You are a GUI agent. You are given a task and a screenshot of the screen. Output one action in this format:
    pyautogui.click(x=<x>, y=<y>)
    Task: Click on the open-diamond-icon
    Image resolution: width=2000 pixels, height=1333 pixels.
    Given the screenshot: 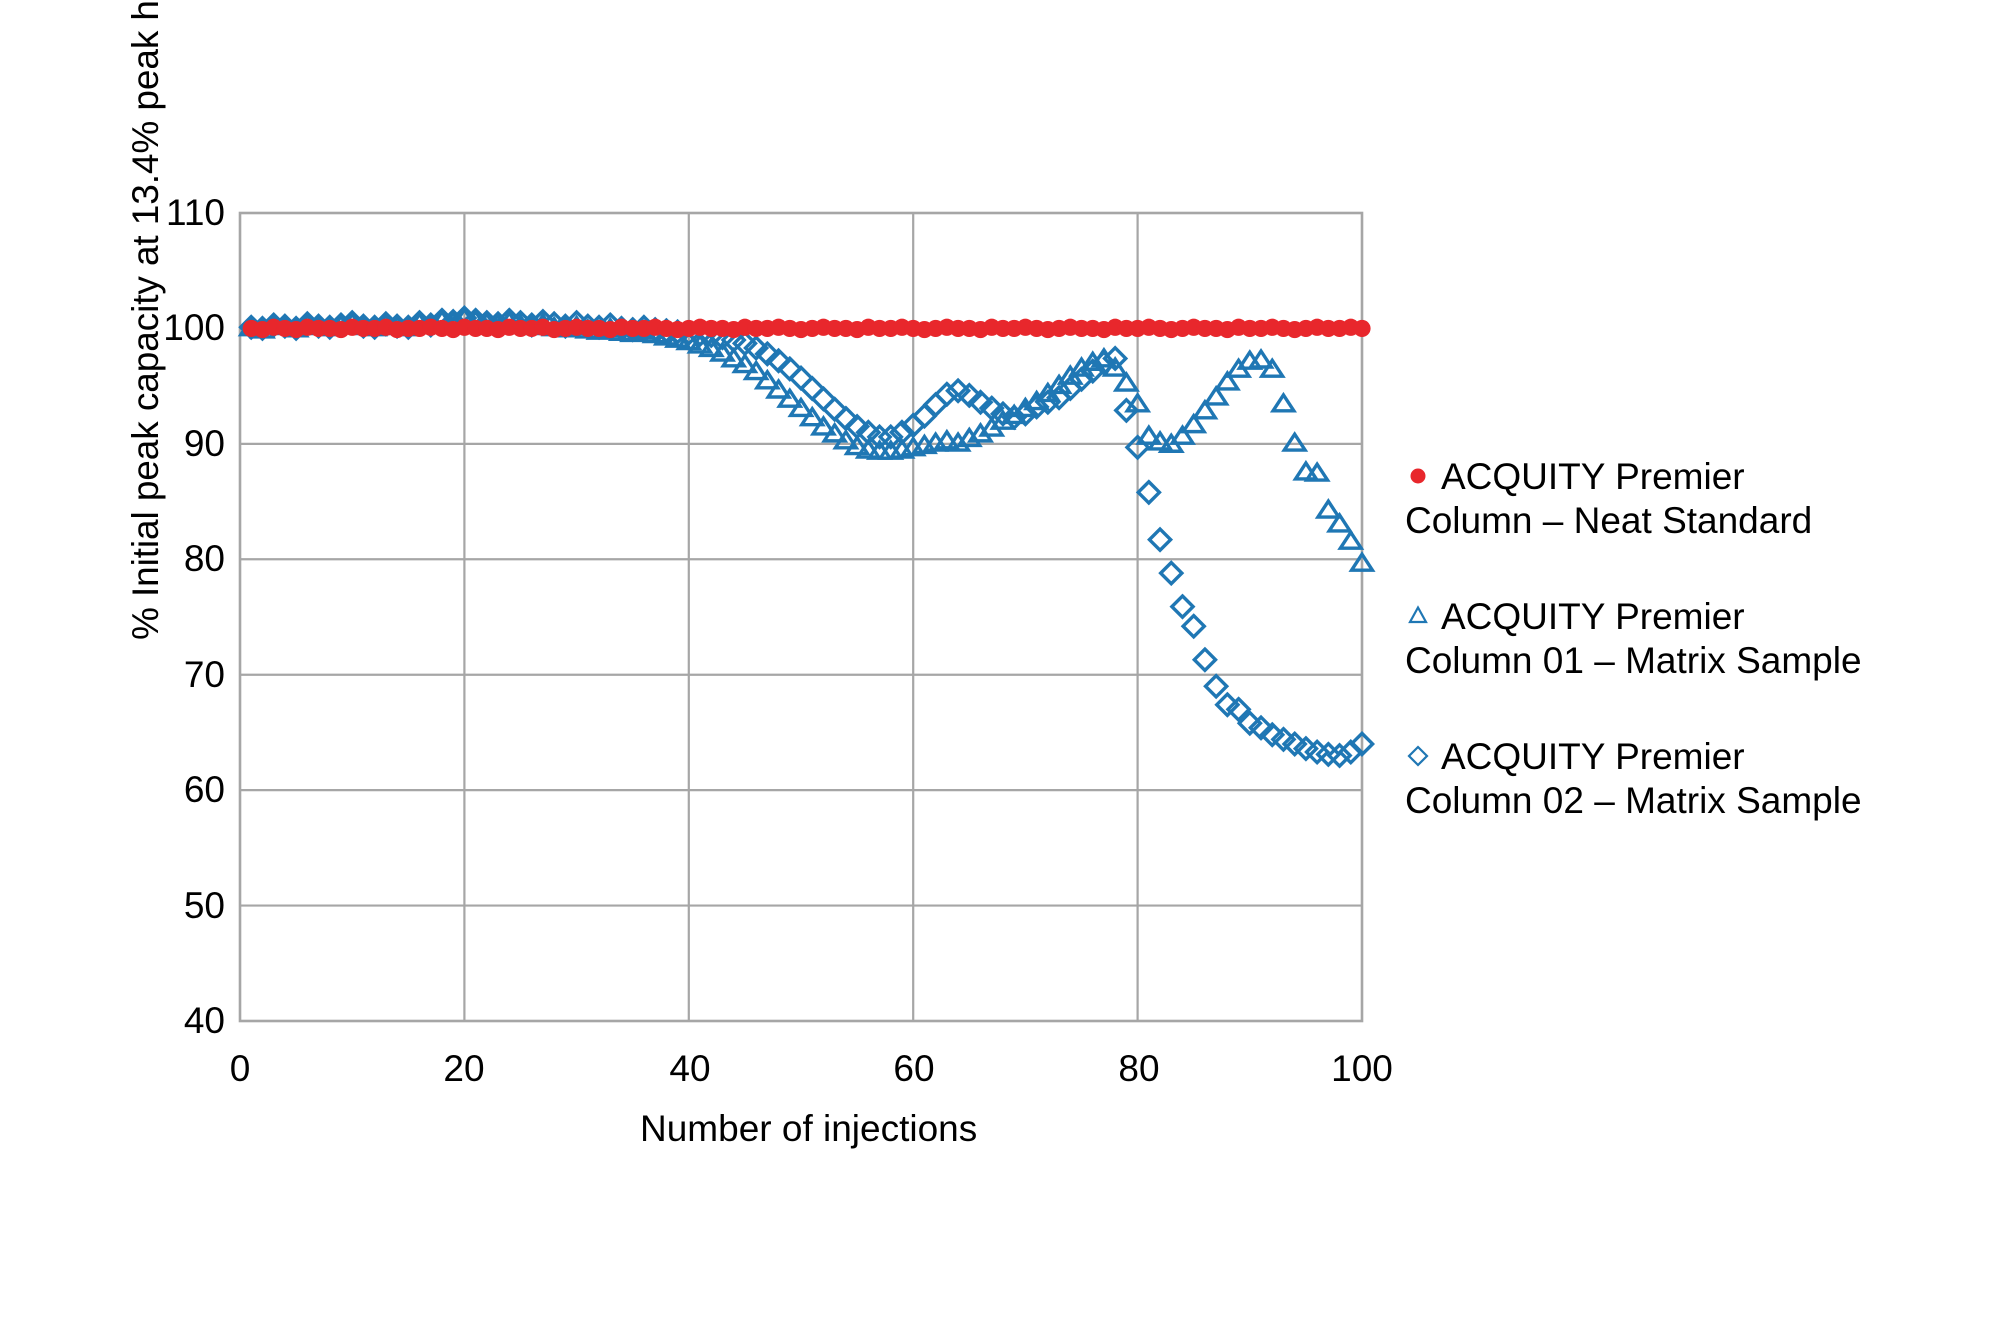 What is the action you would take?
    pyautogui.click(x=1418, y=756)
    